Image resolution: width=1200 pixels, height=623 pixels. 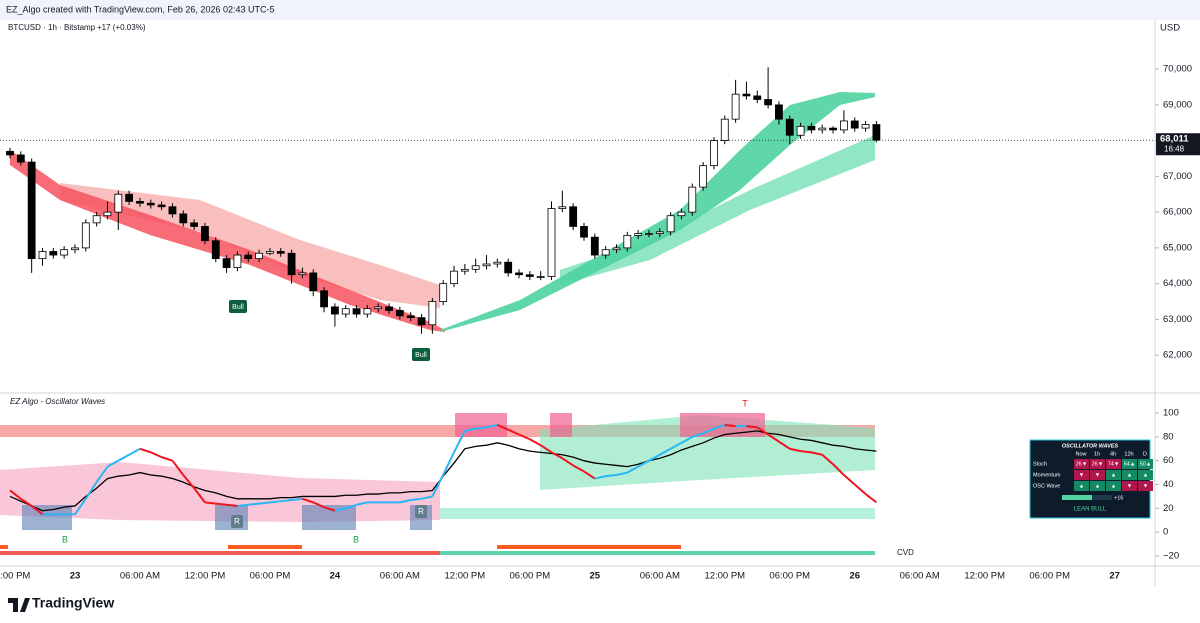 What do you see at coordinates (600, 604) in the screenshot?
I see `footer` at bounding box center [600, 604].